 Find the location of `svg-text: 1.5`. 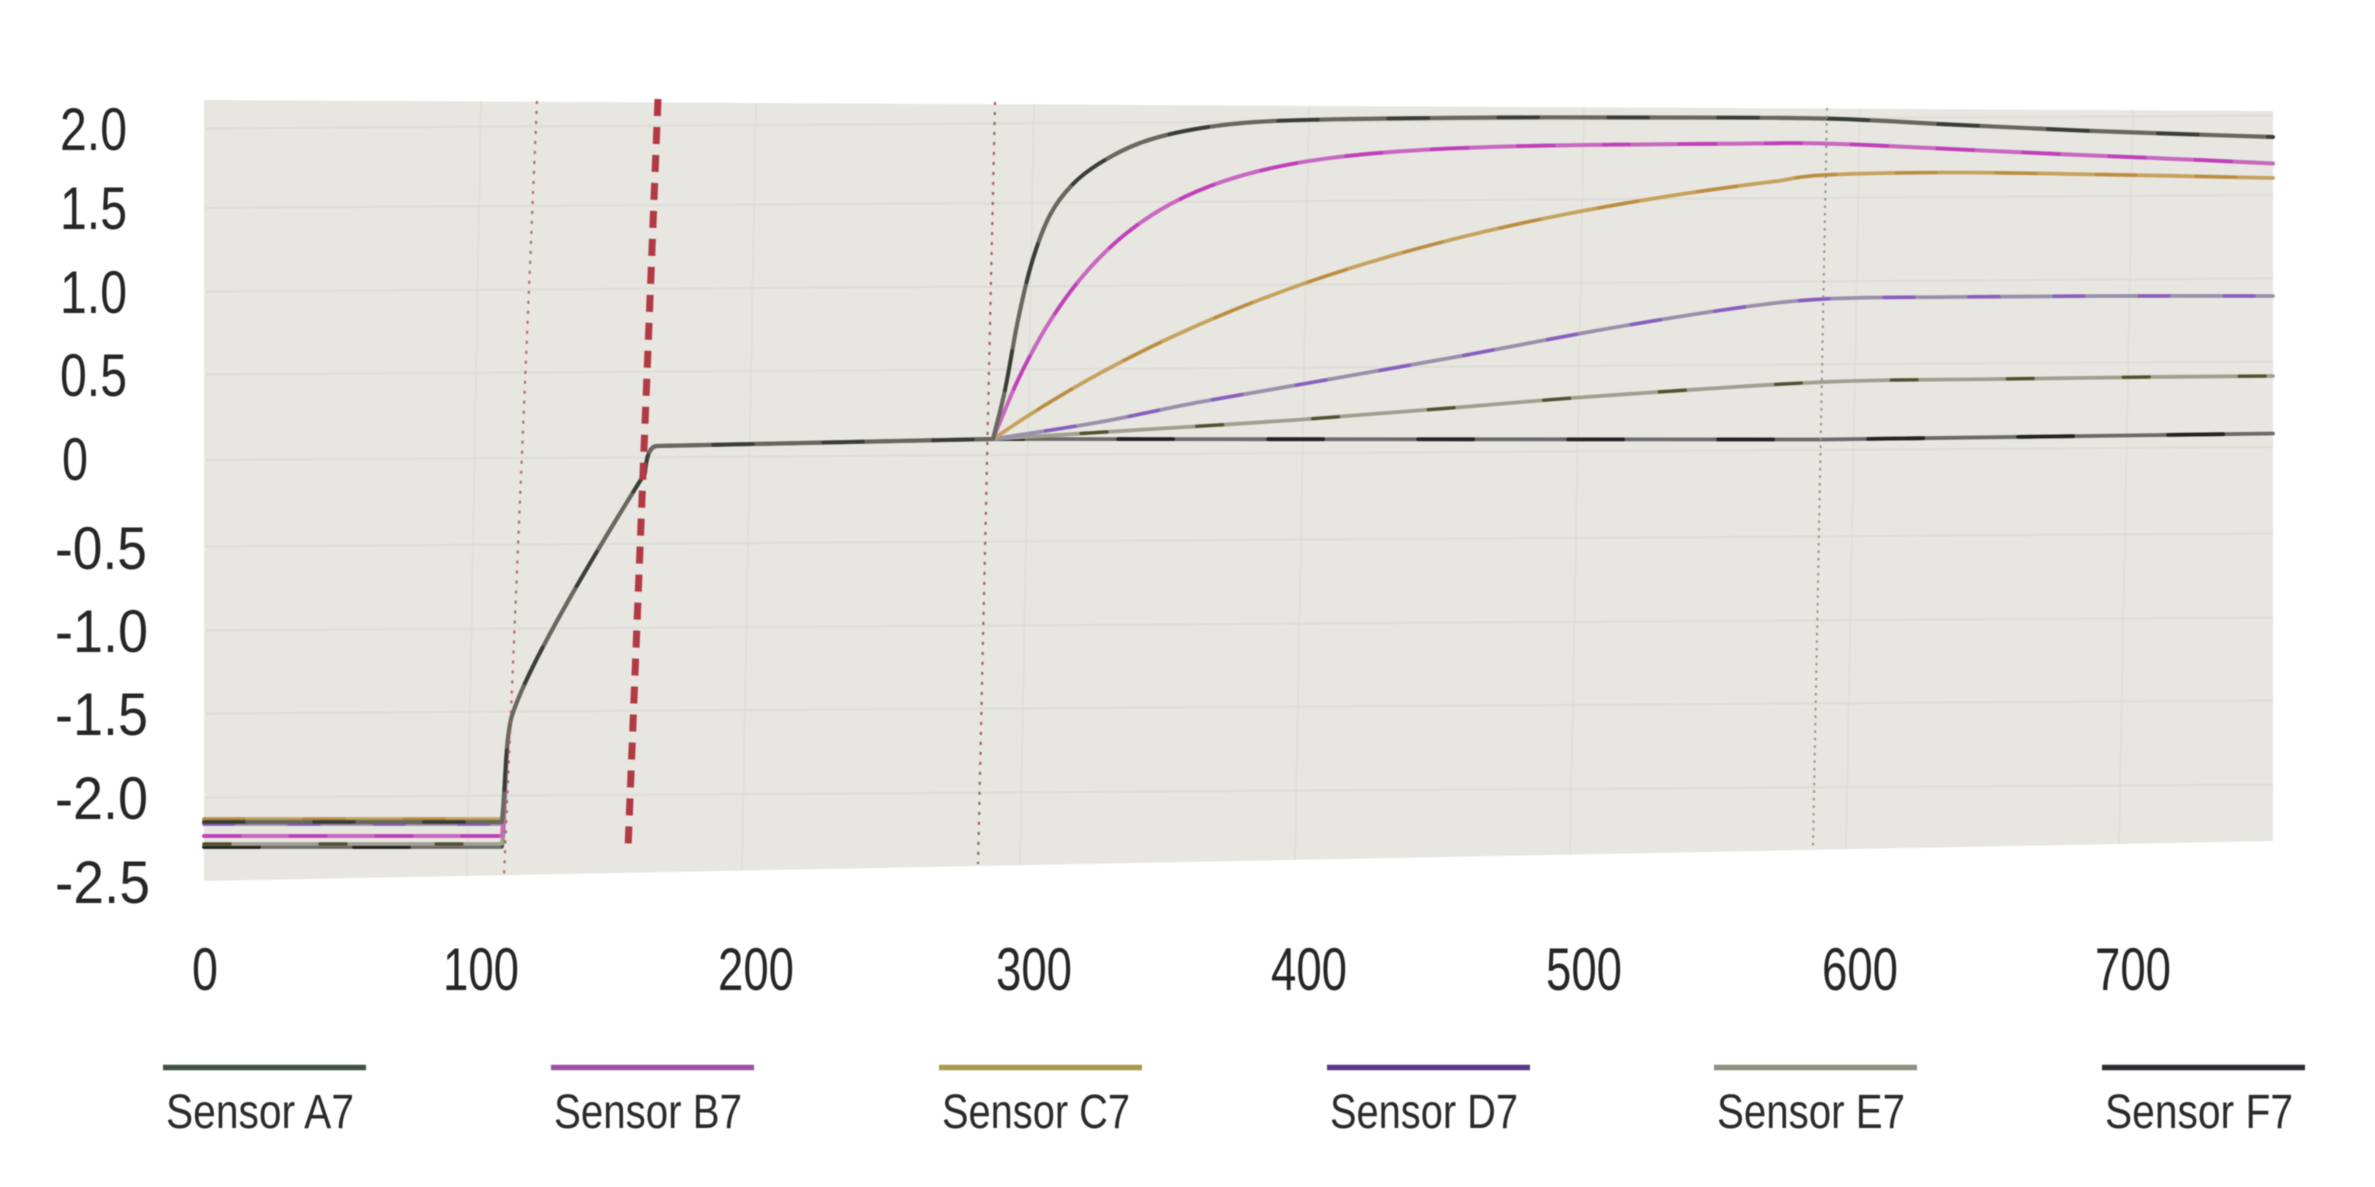

svg-text: 1.5 is located at coordinates (93, 208).